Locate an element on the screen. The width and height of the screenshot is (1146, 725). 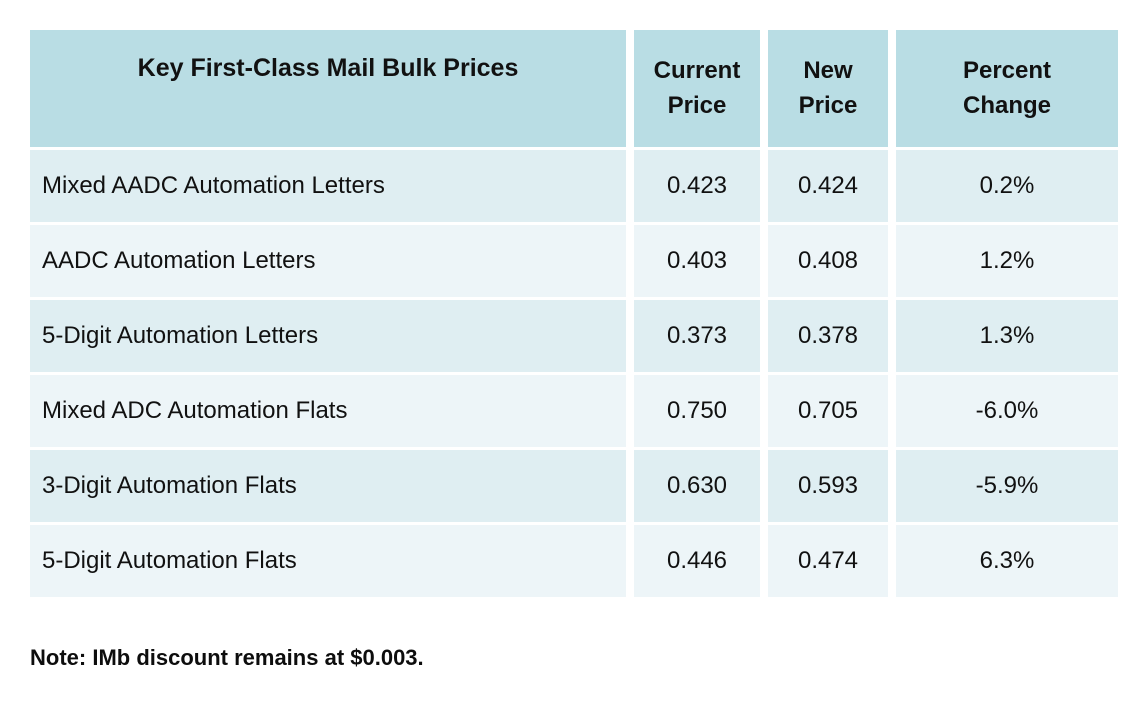
percent-change-value: 6.3% is located at coordinates (1007, 561).